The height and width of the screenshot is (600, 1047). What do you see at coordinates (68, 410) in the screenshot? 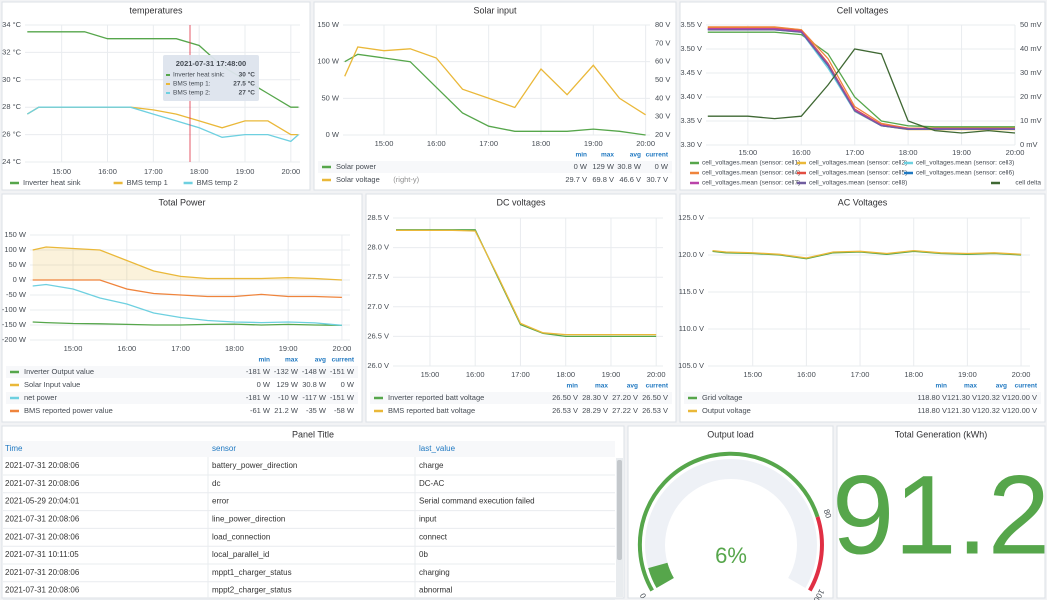
I see `legend-label: BMS reported power value` at bounding box center [68, 410].